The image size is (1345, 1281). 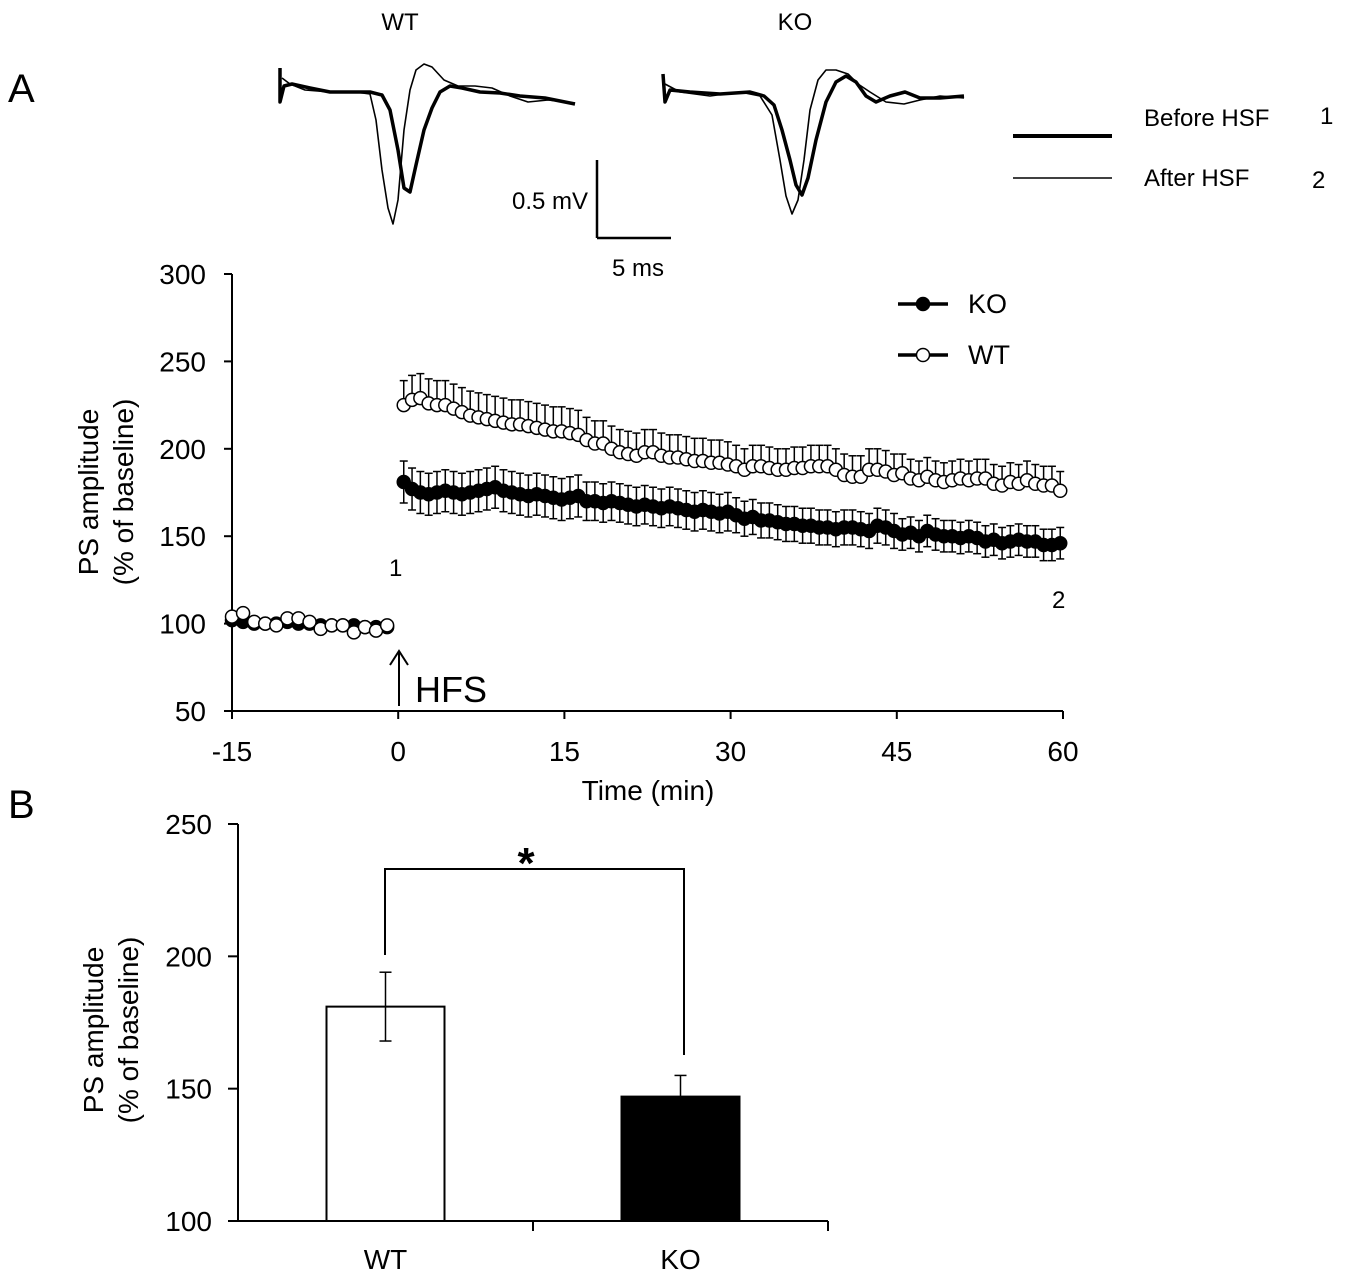 I want to click on timecourse-ytick-label: 100, so click(x=182, y=624).